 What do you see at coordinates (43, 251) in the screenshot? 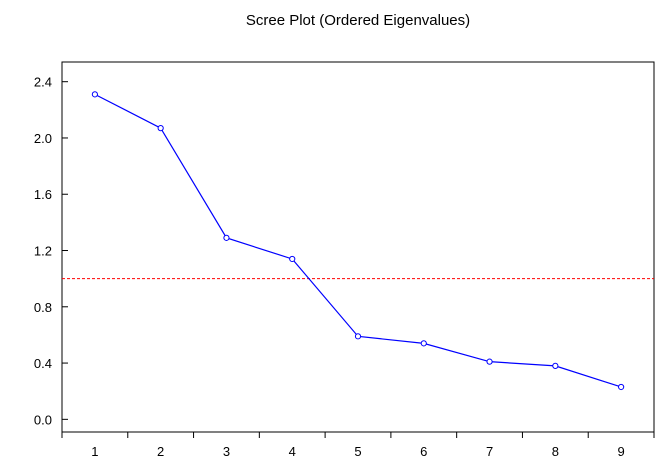
I see `y-tick-label: 1.2` at bounding box center [43, 251].